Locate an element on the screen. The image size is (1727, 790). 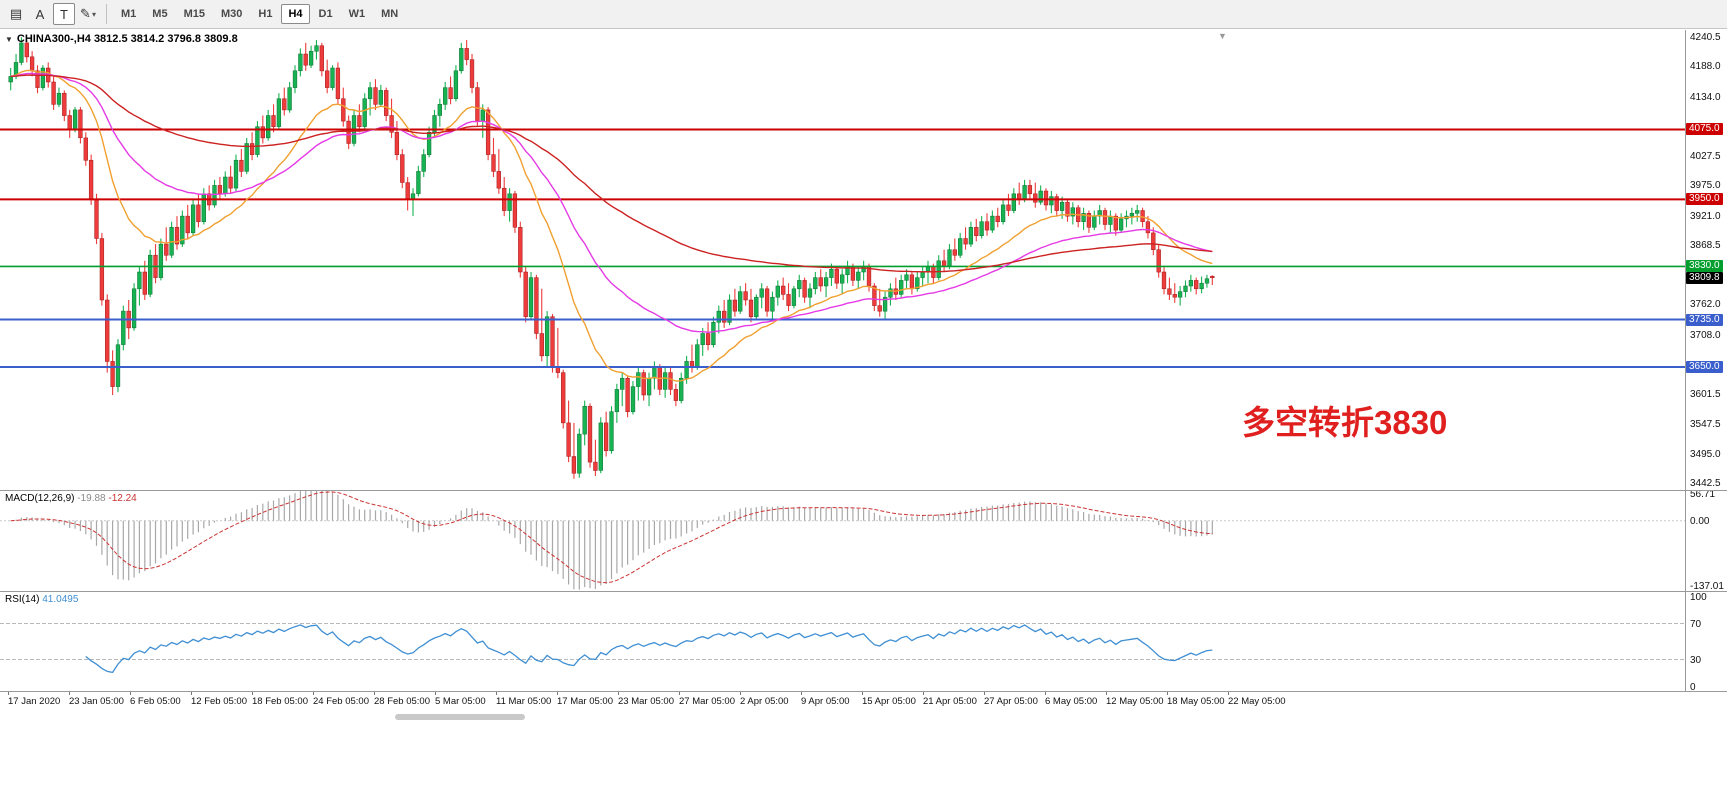
h-scrollbar is located at coordinates (863, 751).